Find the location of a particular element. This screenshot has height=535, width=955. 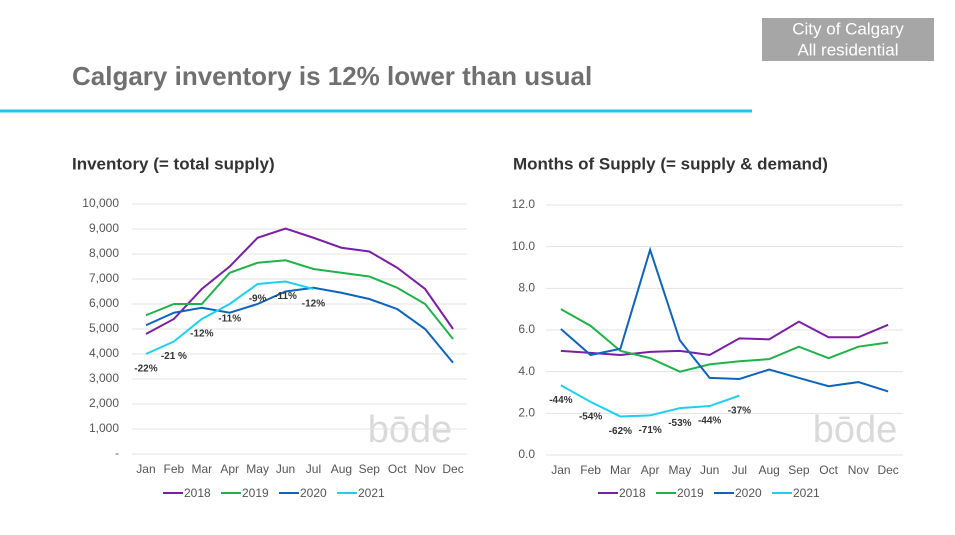

y-tick-label: 2.0 is located at coordinates (526, 413).